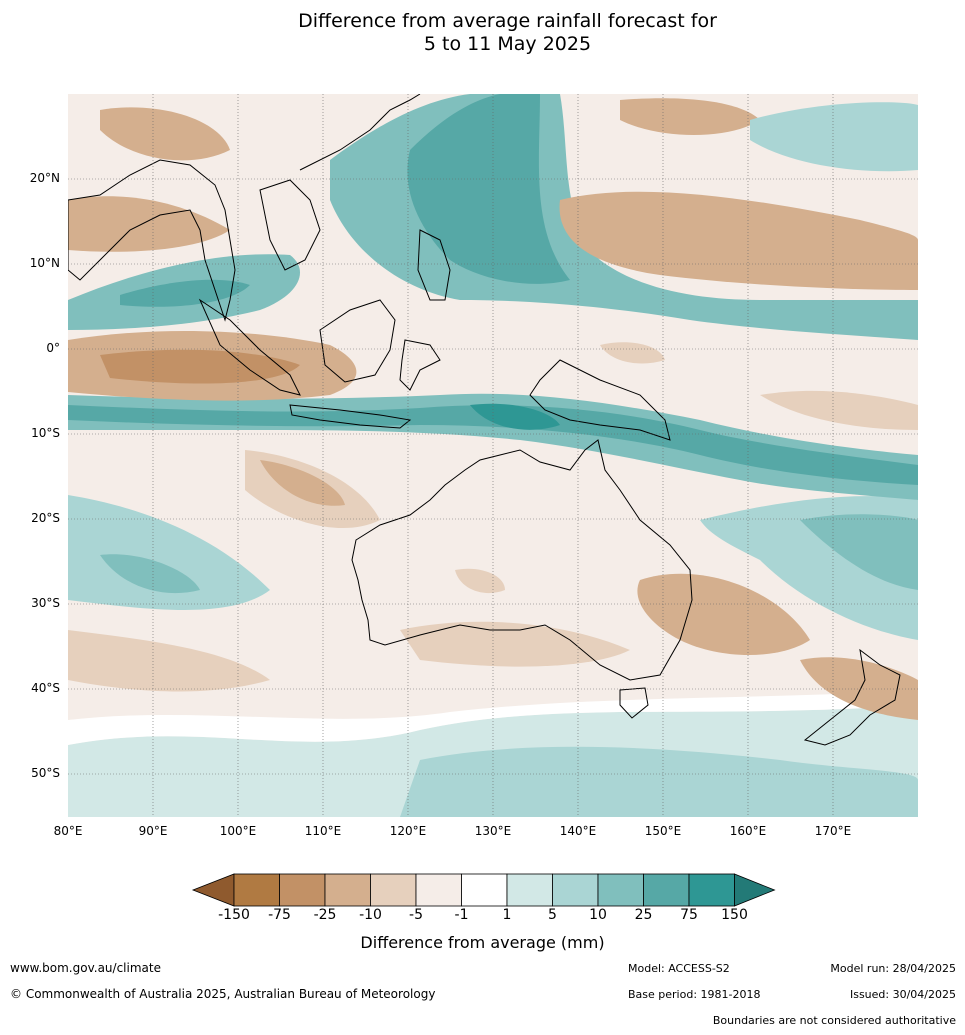  Describe the element at coordinates (45, 773) in the screenshot. I see `lat-label: 50°S` at that location.